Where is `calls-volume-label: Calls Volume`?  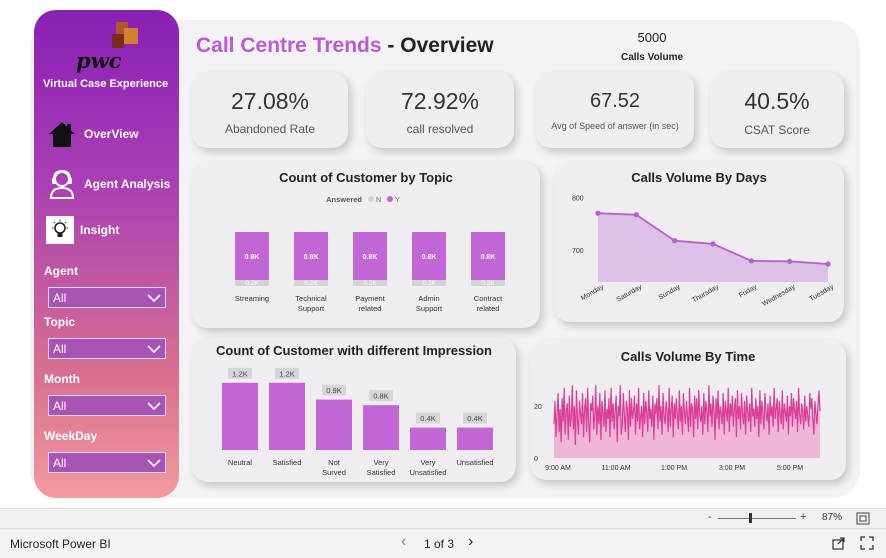
calls-volume-label: Calls Volume is located at coordinates (652, 57).